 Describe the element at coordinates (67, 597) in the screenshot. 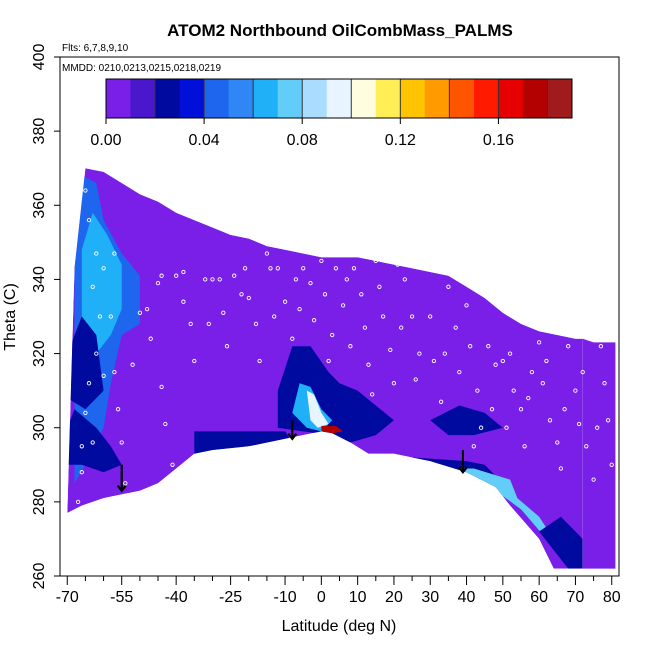

I see `x-tick-label: -70` at that location.